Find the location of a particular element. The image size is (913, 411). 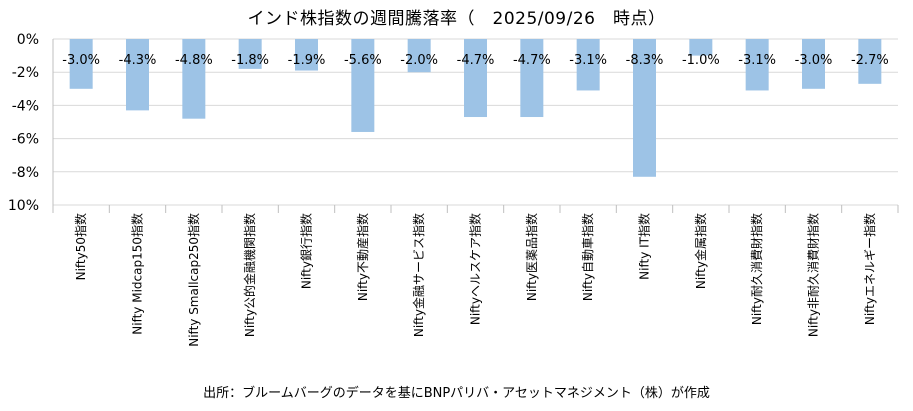

y-tick-label: -8% is located at coordinates (25, 173).